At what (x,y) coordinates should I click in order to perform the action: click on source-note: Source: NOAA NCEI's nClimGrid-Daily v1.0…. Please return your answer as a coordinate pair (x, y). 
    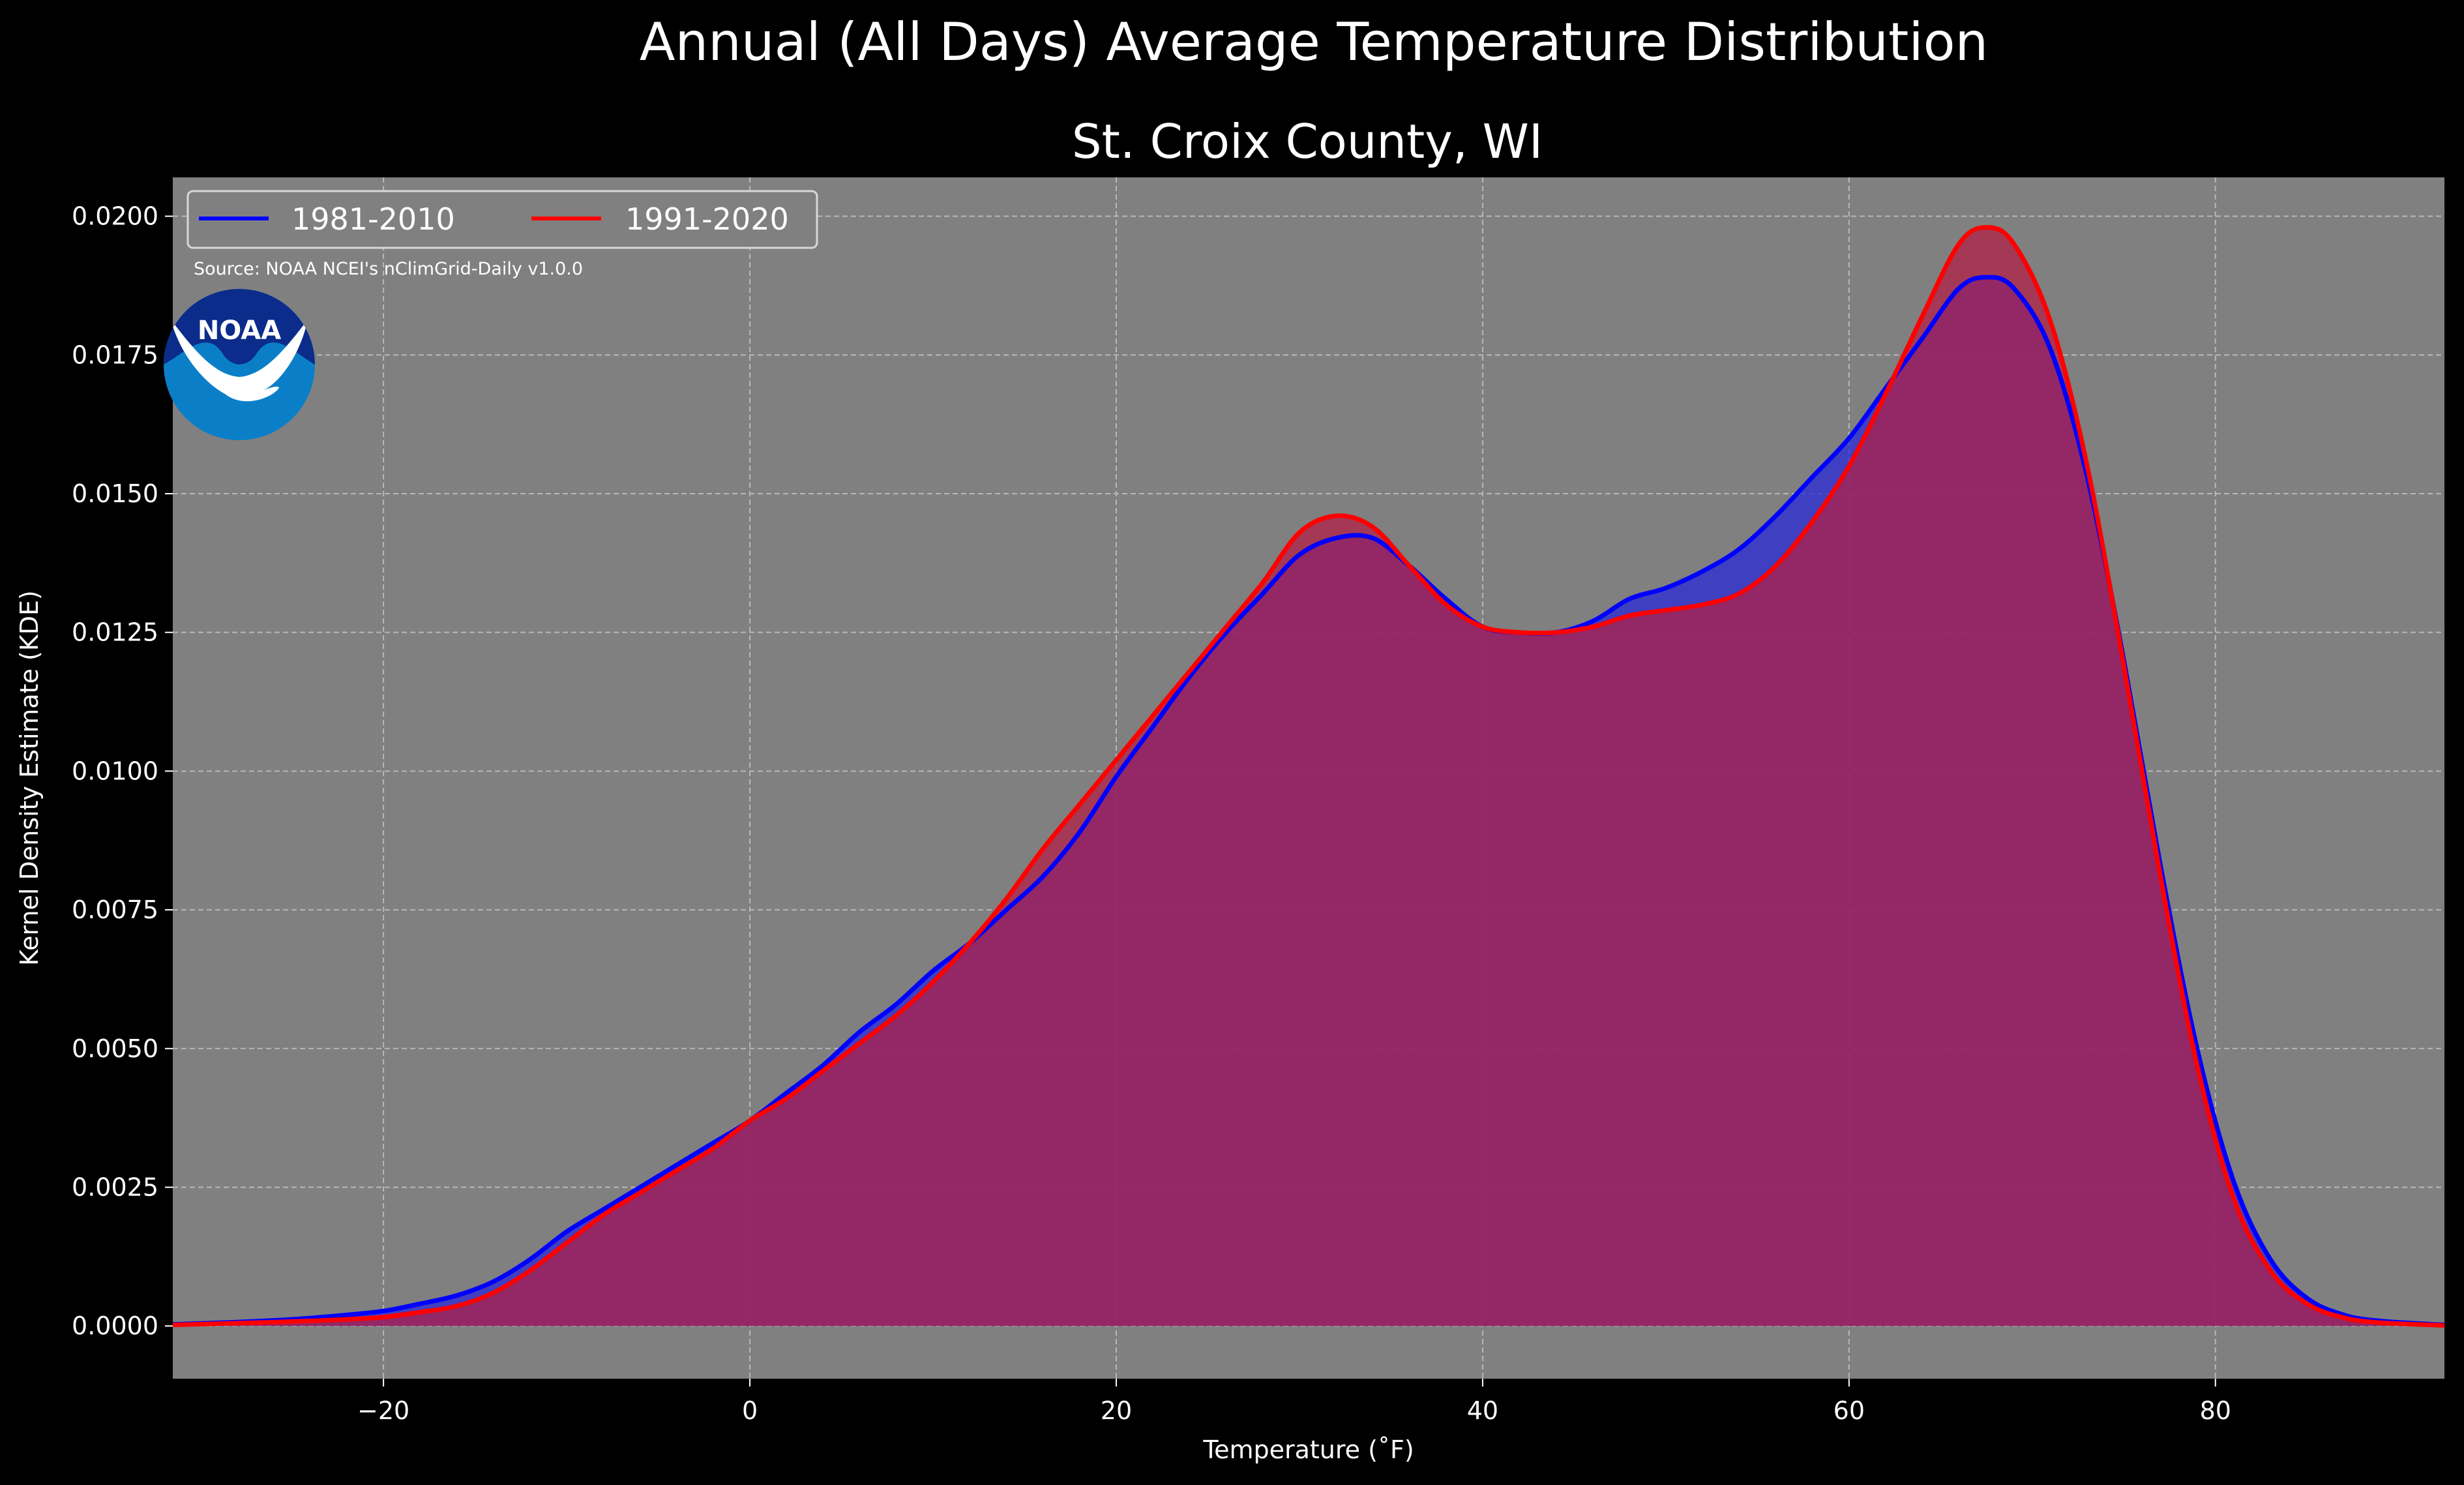
    Looking at the image, I should click on (388, 269).